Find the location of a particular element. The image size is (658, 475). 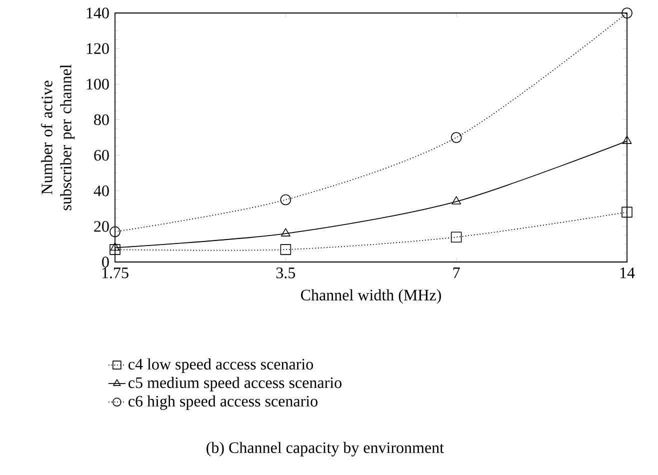

legend-label: c5 medium speed access scenario is located at coordinates (235, 384).